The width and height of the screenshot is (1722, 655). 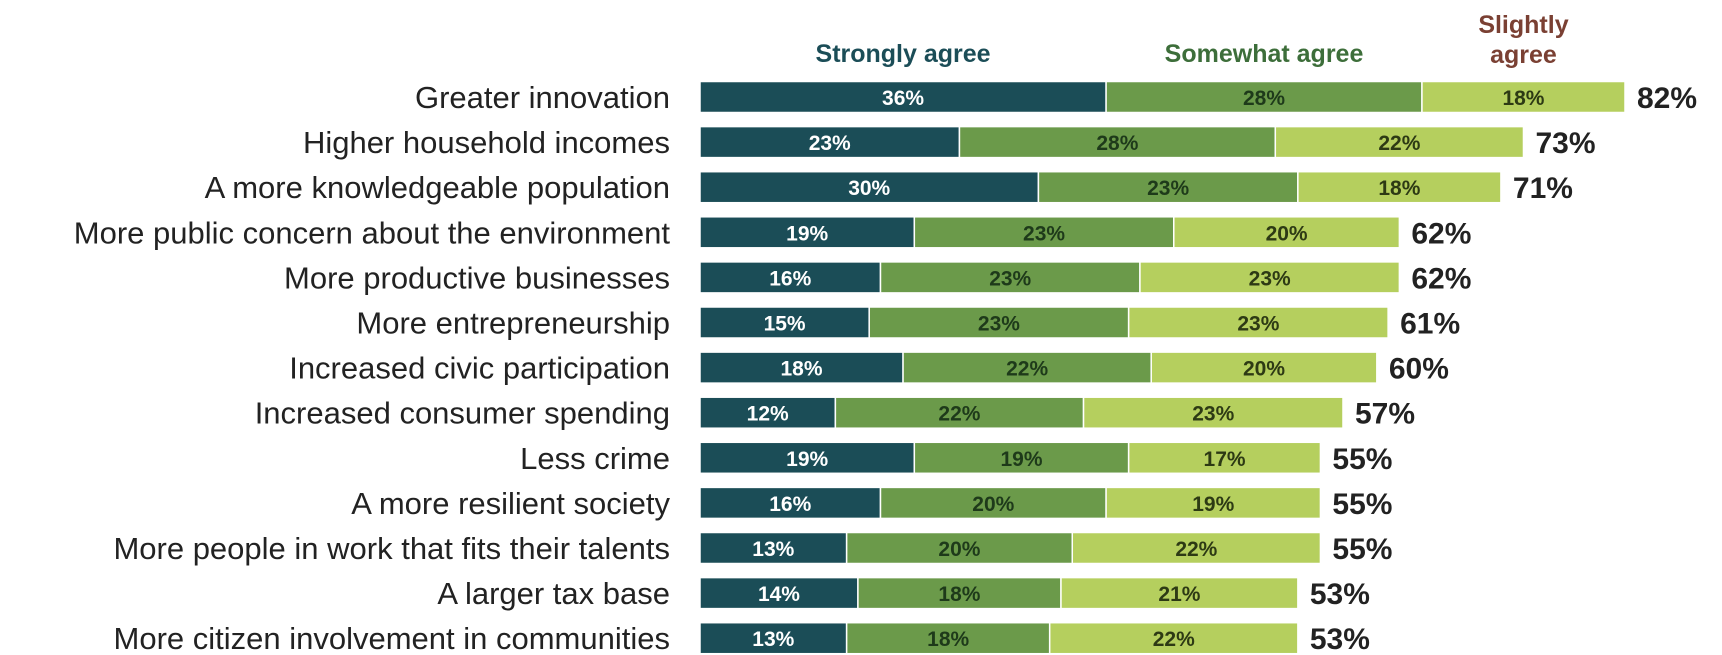 I want to click on data-label: 17%, so click(x=1225, y=459).